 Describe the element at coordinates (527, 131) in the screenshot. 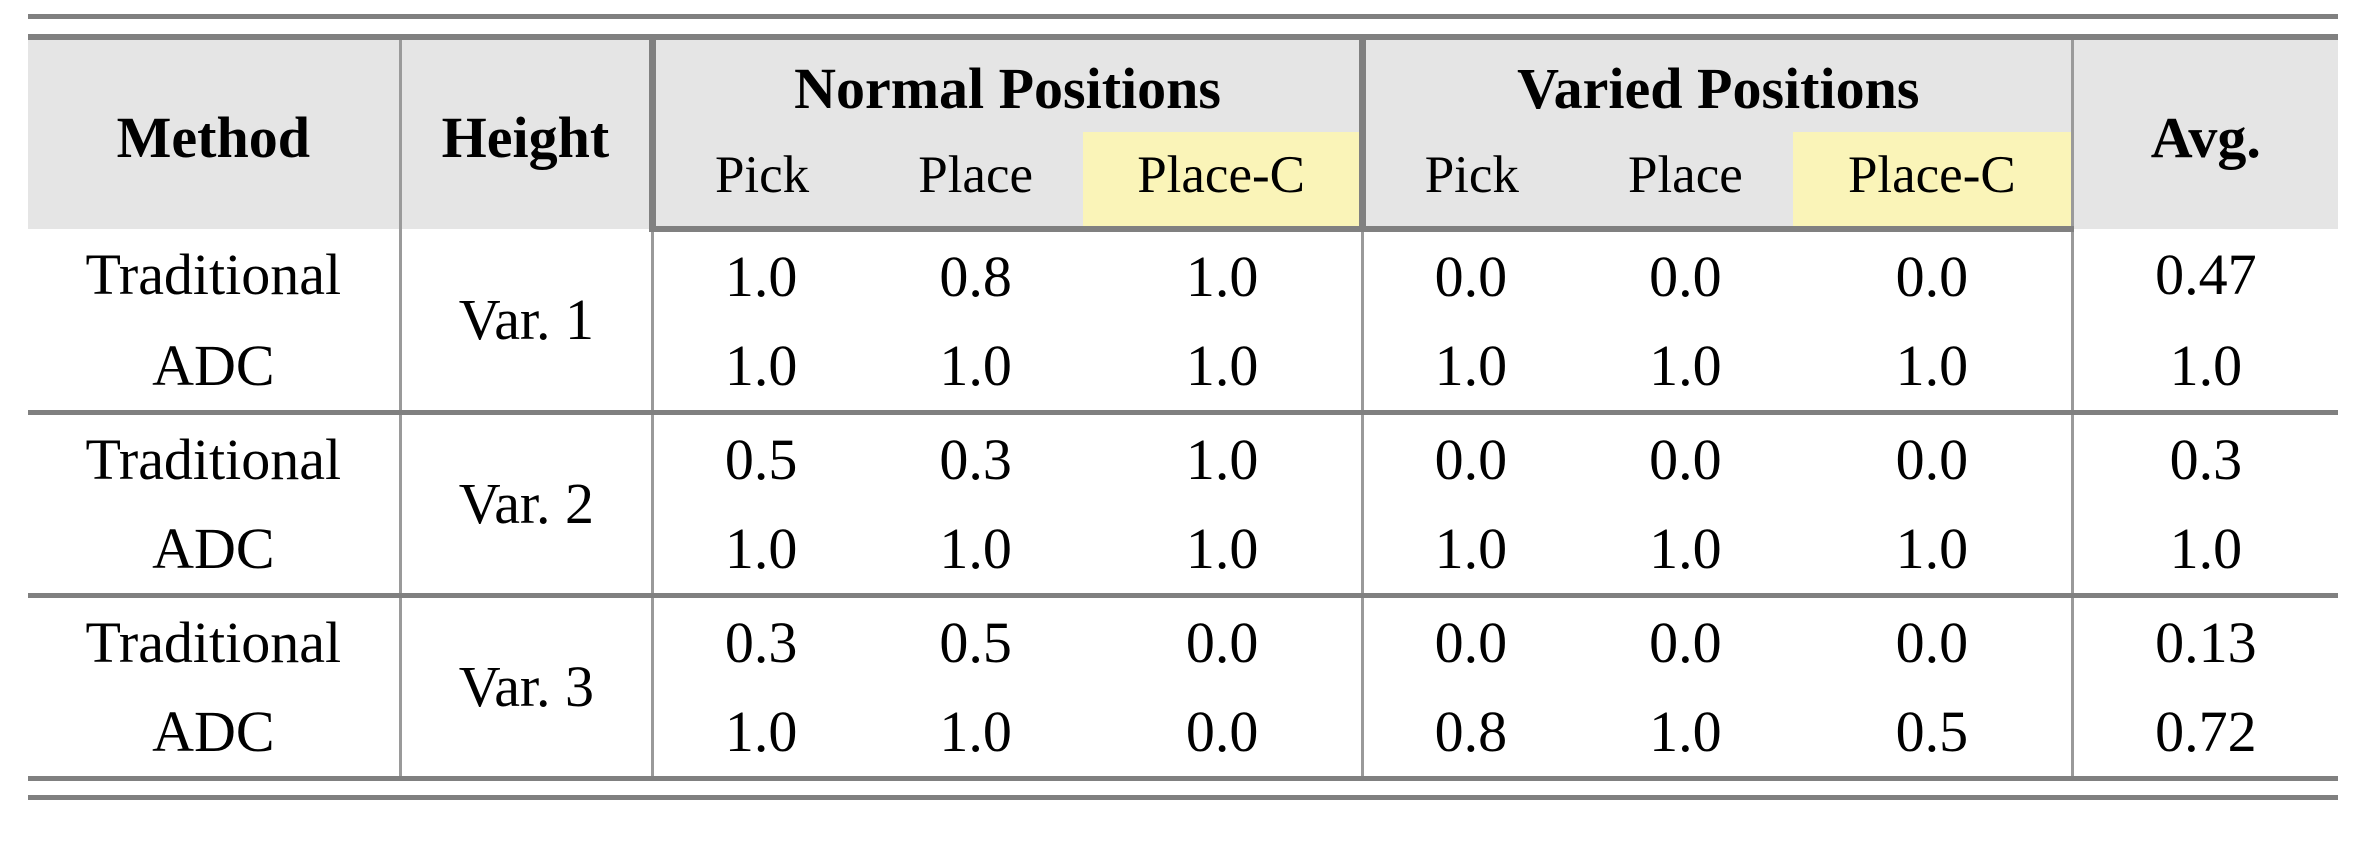

I see `column-header-height: Height` at that location.